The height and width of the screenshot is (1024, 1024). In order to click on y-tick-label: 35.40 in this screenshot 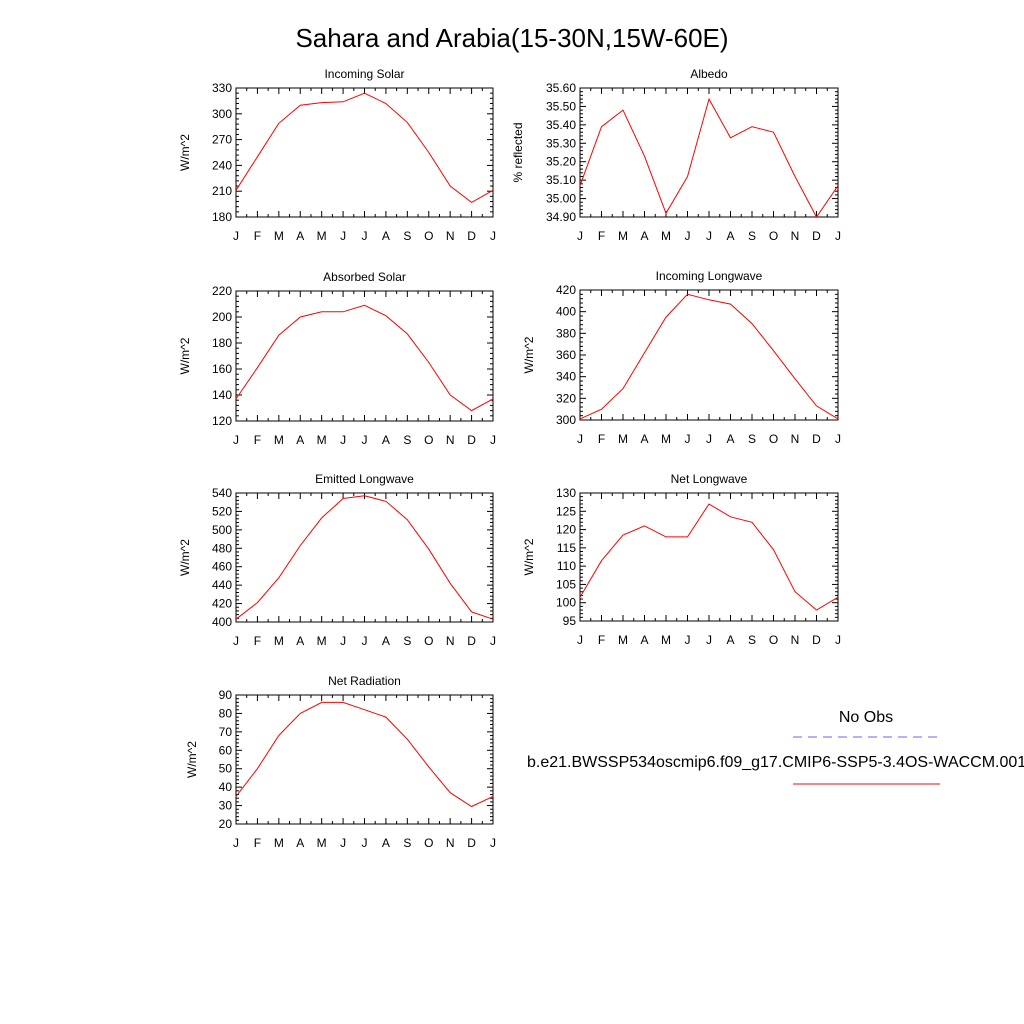, I will do `click(561, 125)`.